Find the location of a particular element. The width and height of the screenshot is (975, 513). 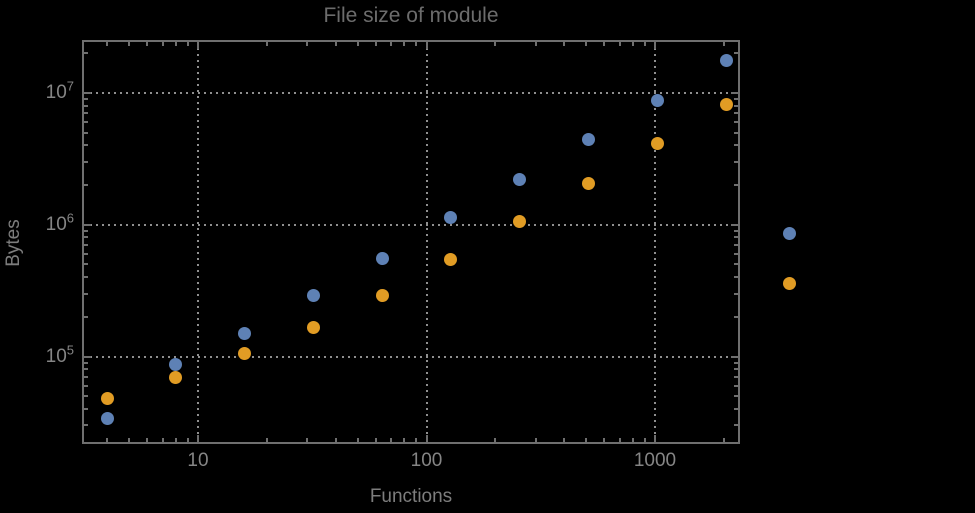

y-tick-label: 10⁷ is located at coordinates (59, 90).